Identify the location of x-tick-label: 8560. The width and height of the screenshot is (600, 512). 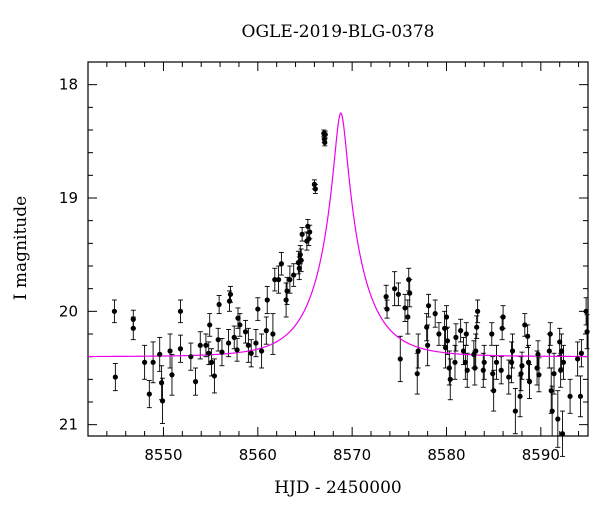
(258, 455).